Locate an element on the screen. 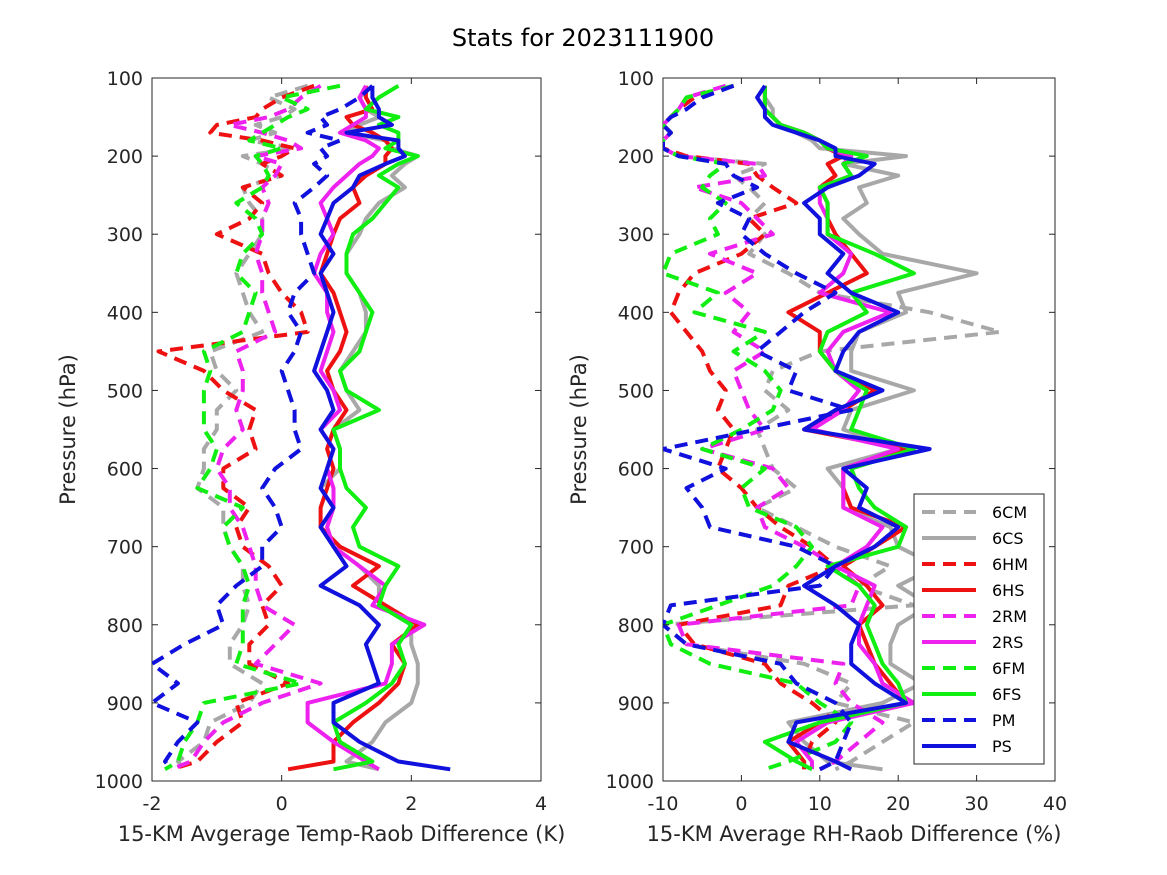 The height and width of the screenshot is (875, 1167). legend-box is located at coordinates (979, 629).